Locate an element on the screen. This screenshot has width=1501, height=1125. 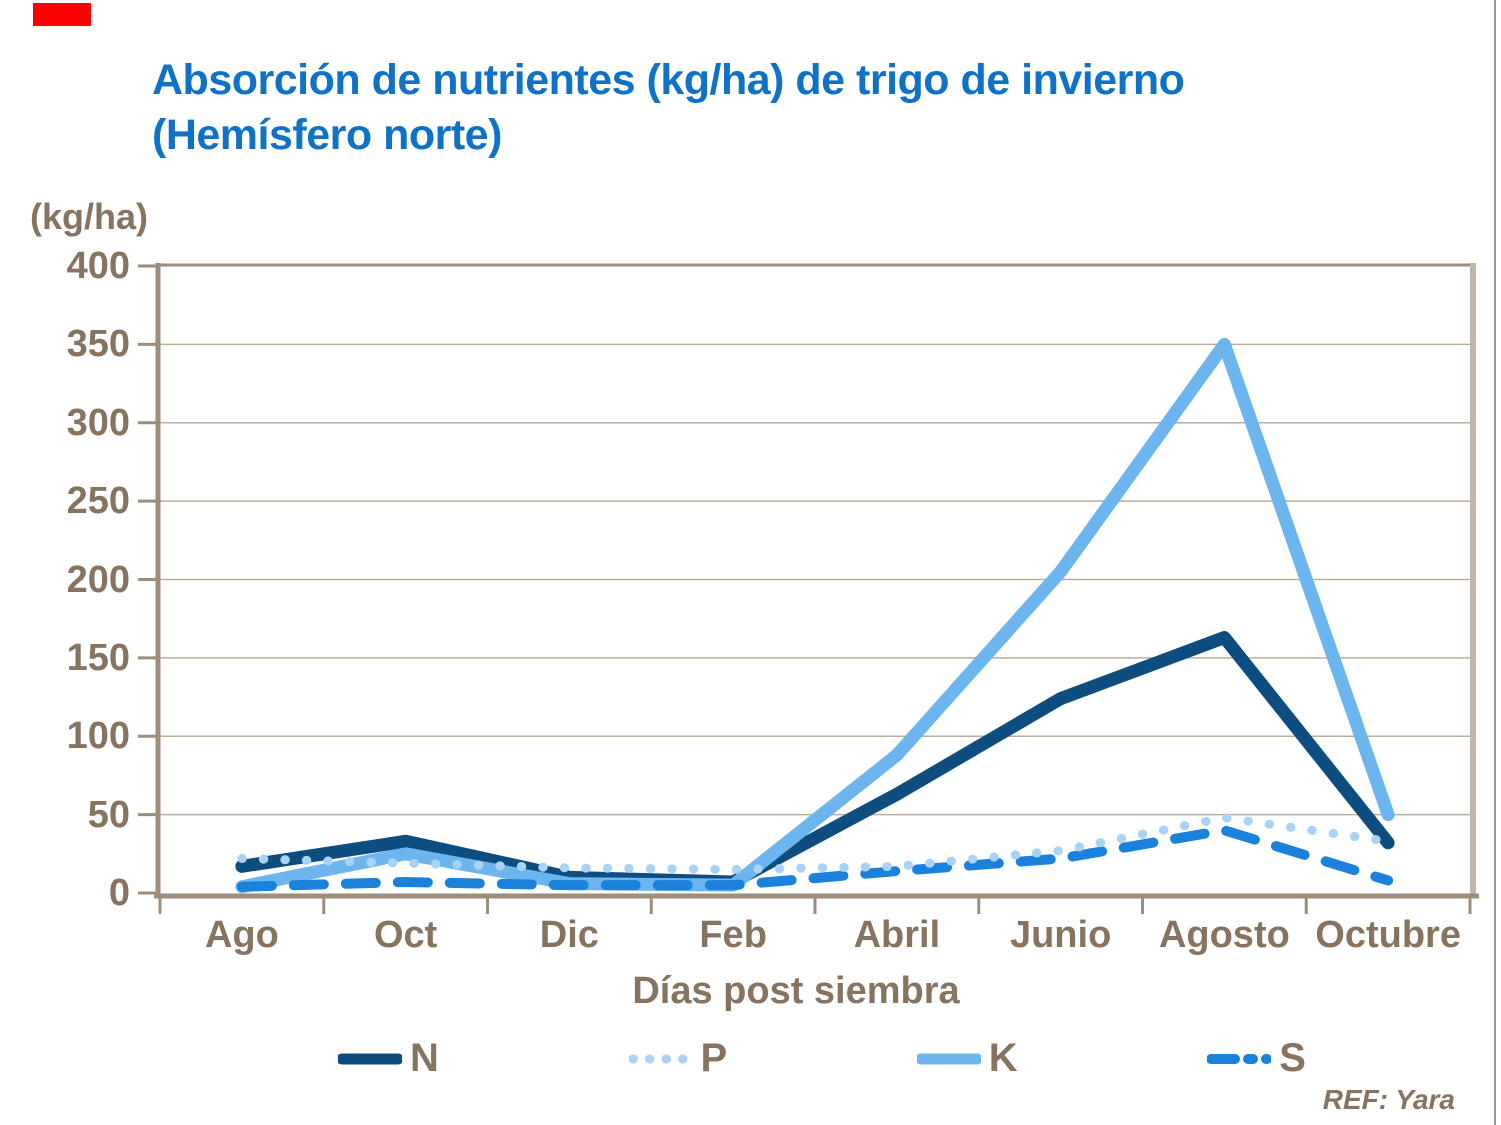
x-tick-label-Dic: Dic is located at coordinates (569, 935).